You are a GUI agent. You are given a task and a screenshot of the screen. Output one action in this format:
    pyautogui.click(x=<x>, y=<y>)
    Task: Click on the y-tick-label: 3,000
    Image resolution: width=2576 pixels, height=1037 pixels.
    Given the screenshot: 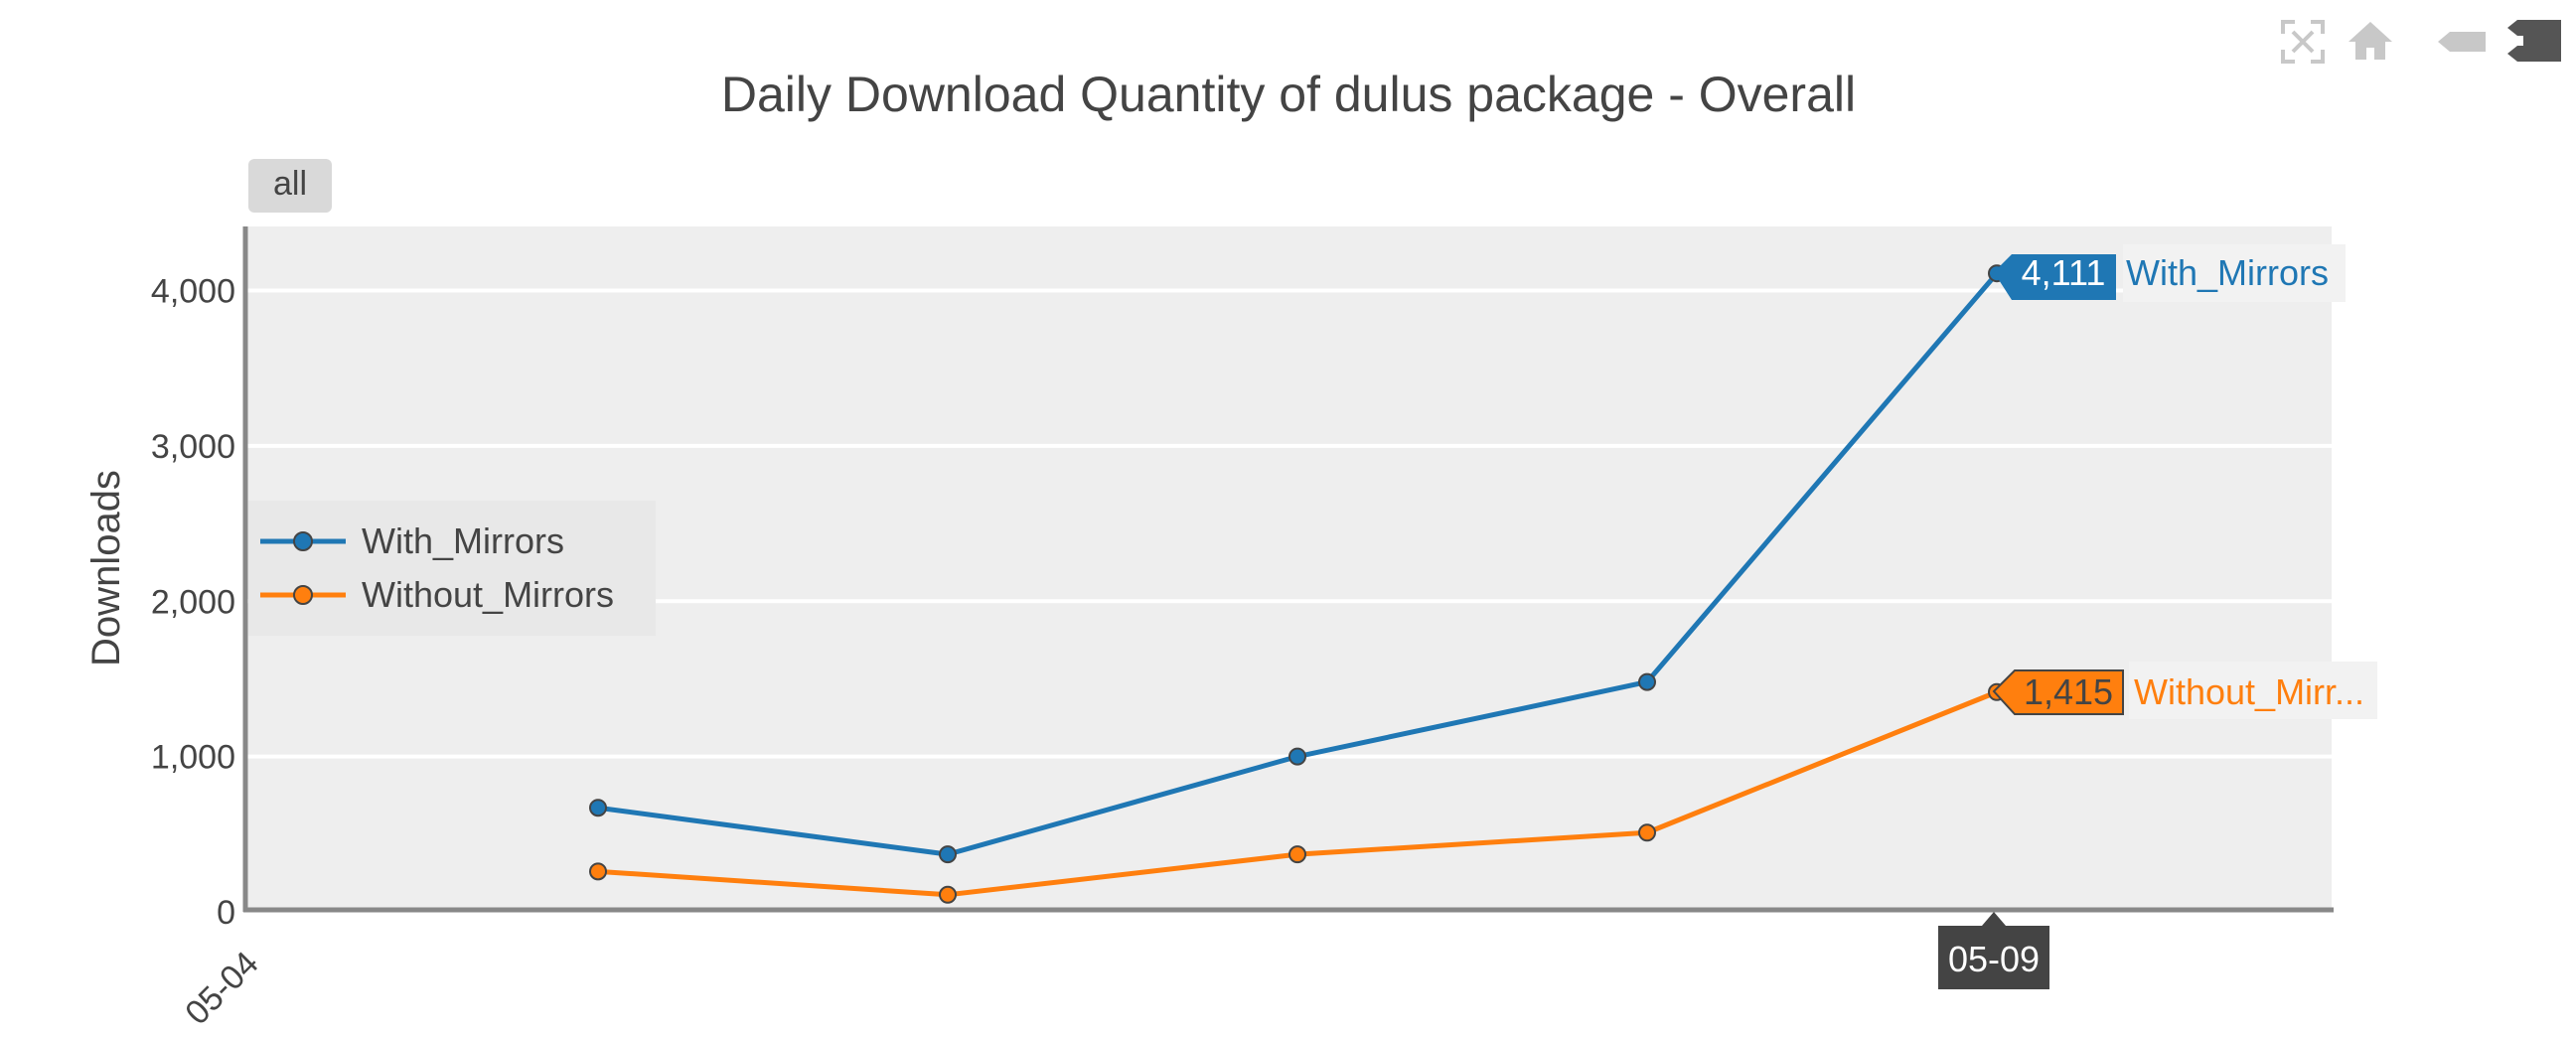 What is the action you would take?
    pyautogui.click(x=193, y=447)
    